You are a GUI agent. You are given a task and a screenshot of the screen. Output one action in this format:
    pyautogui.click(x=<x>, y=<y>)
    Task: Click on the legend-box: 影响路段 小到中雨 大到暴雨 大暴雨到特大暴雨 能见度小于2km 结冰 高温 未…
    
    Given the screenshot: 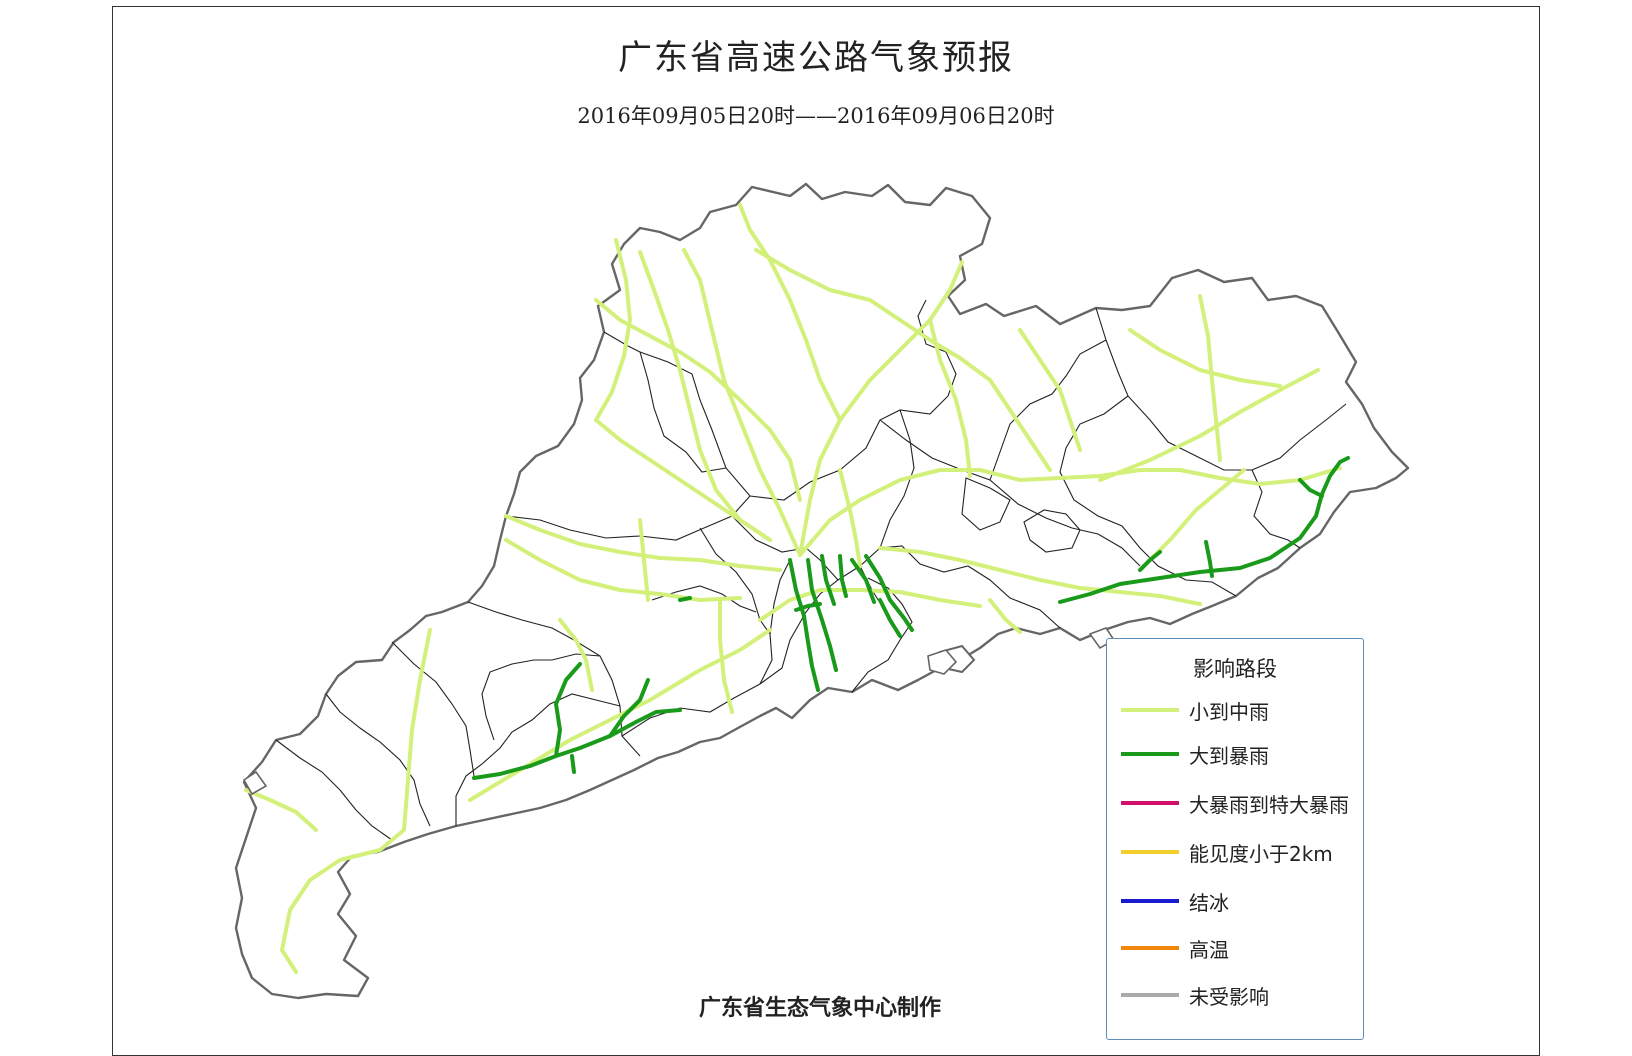 What is the action you would take?
    pyautogui.click(x=1235, y=839)
    